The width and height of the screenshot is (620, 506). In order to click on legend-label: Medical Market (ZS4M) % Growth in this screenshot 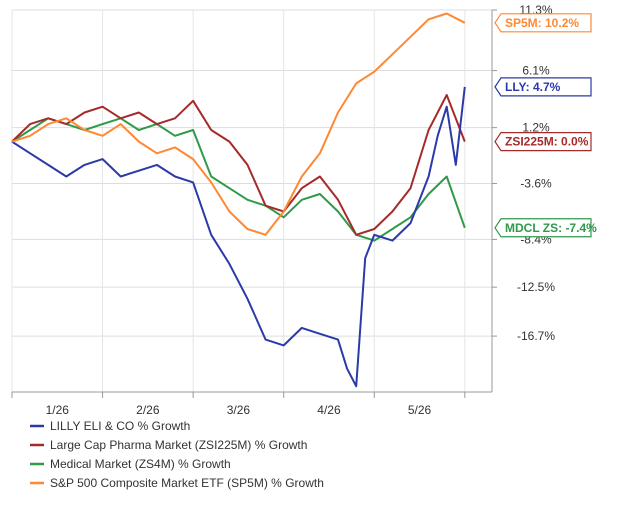, I will do `click(140, 464)`.